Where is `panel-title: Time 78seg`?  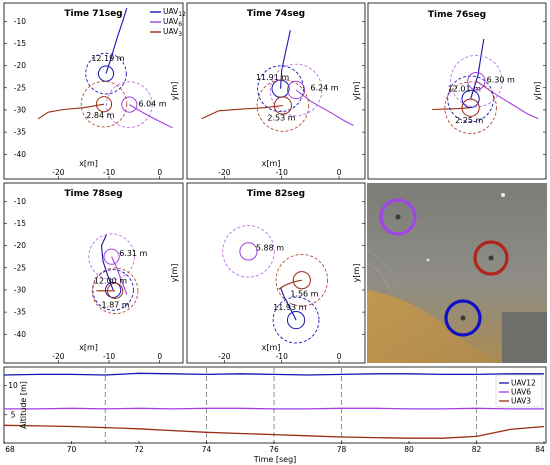
panel-title: Time 78seg is located at coordinates (93, 194).